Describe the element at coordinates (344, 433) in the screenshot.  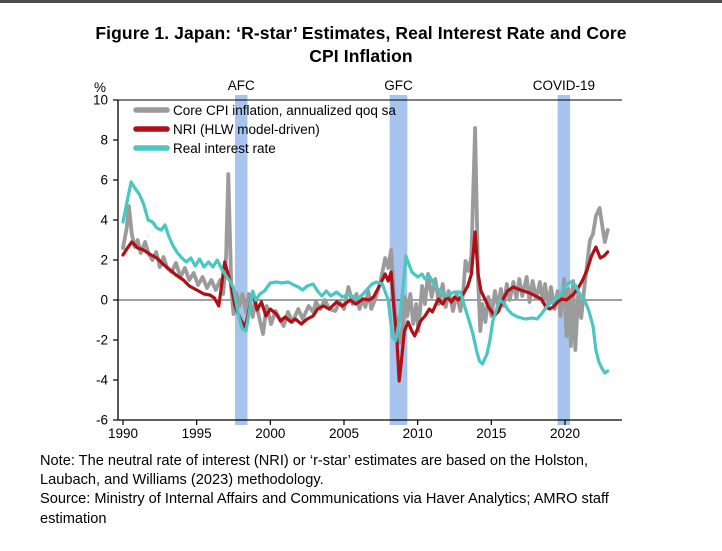
I see `x-axis-tick-label: 2005` at that location.